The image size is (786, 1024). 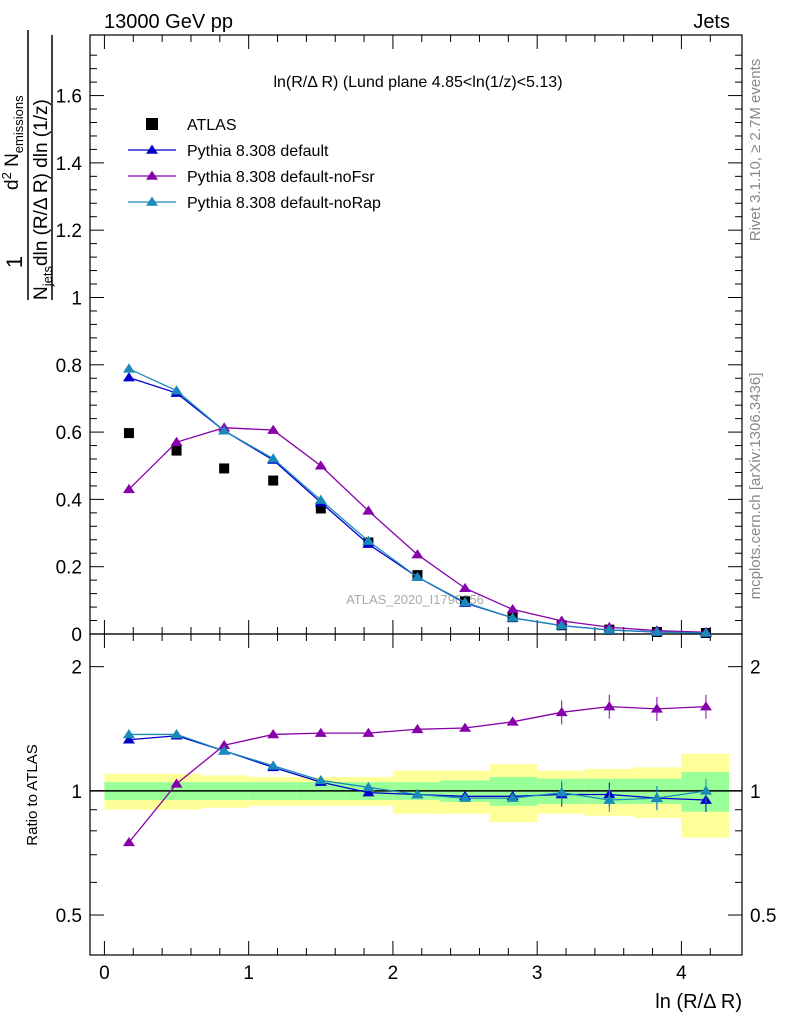 I want to click on ratio-y-tick-label-right: 0.5, so click(x=763, y=916).